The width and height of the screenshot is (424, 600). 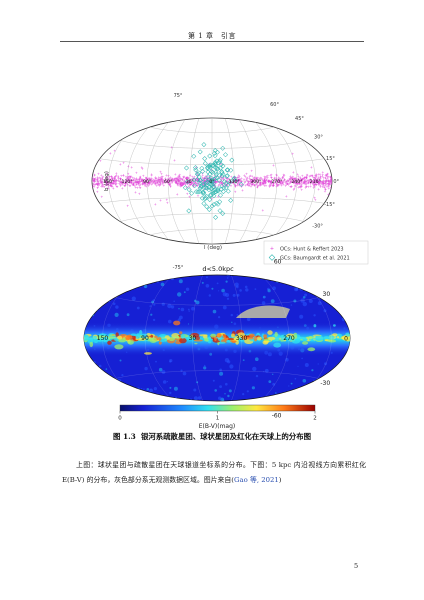 I want to click on lon-tick-label: 0°, so click(x=211, y=182).